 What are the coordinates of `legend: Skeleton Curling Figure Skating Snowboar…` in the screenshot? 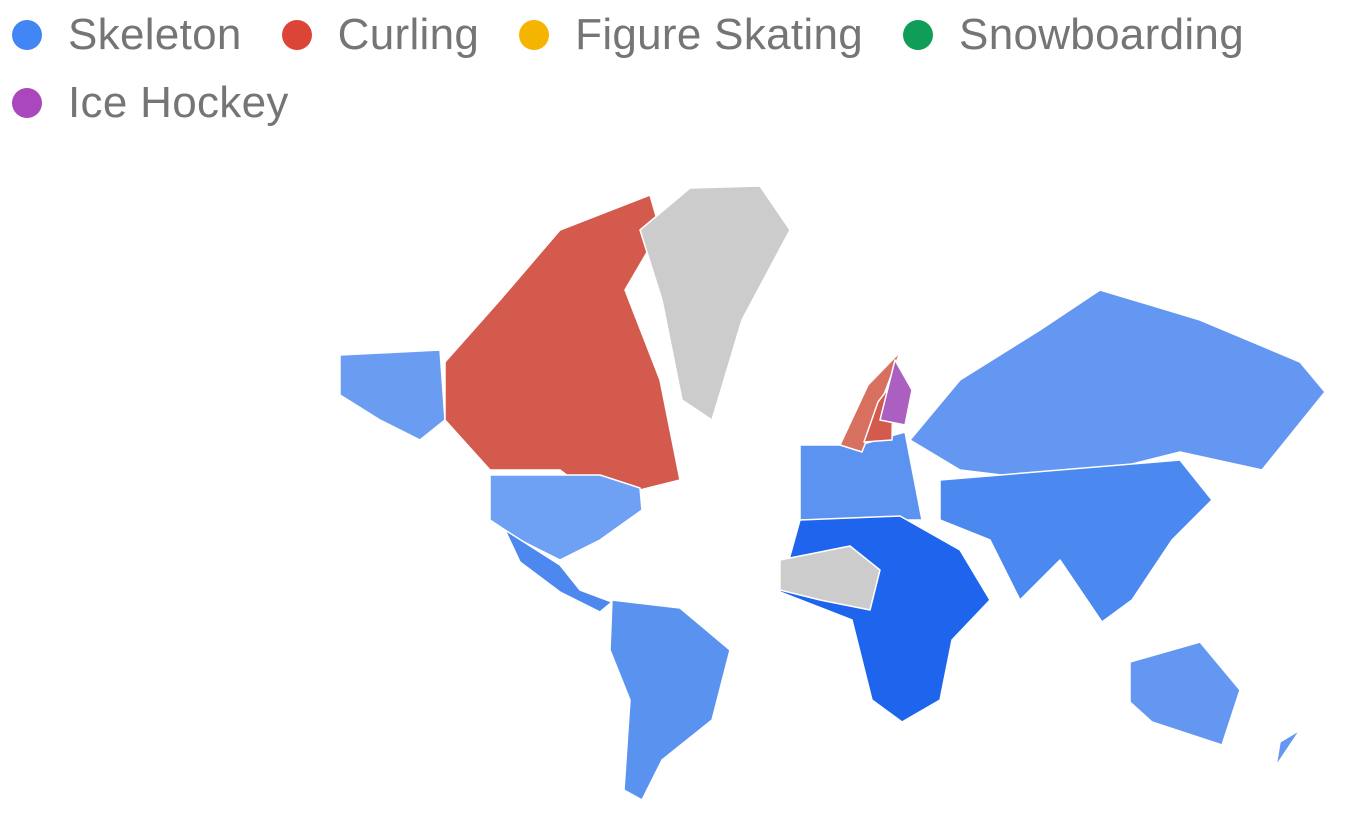 It's located at (682, 69).